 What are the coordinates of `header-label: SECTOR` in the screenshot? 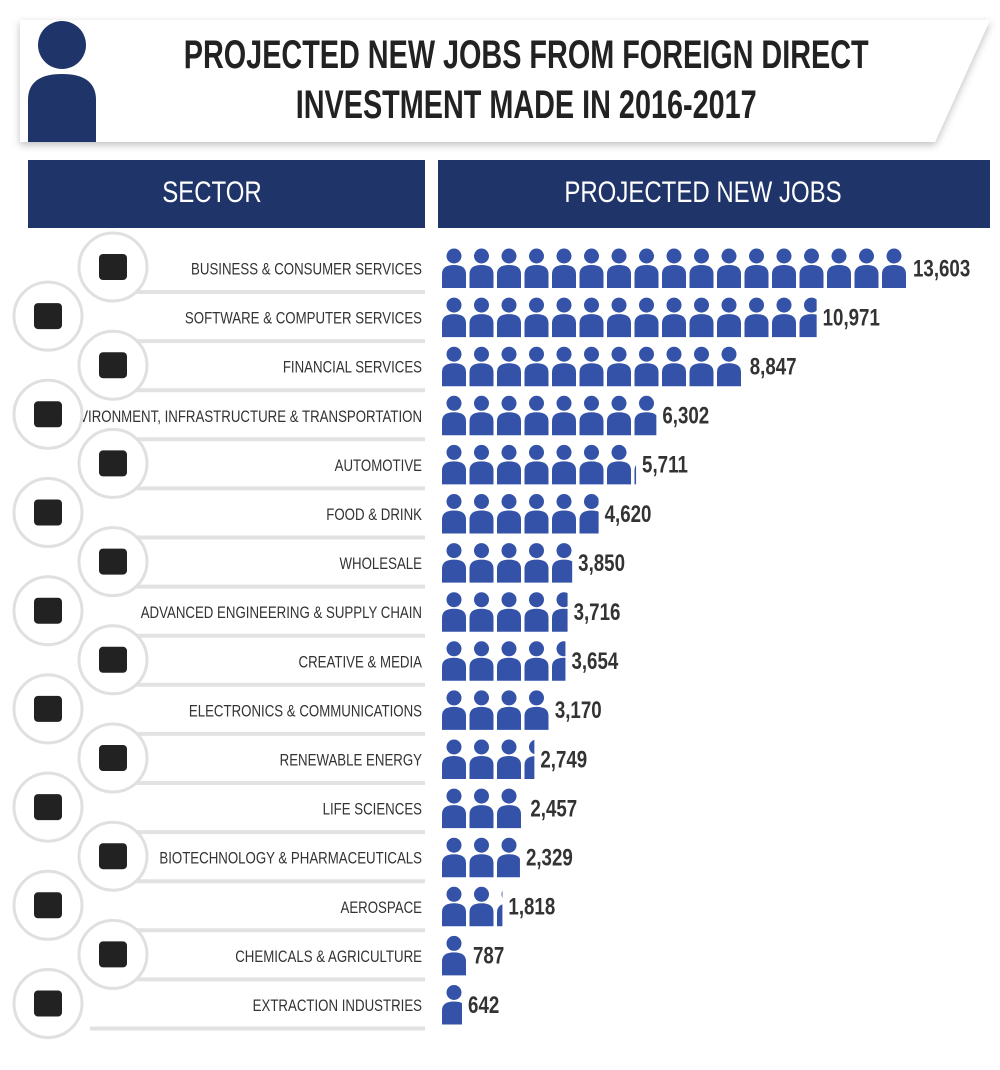 It's located at (212, 191).